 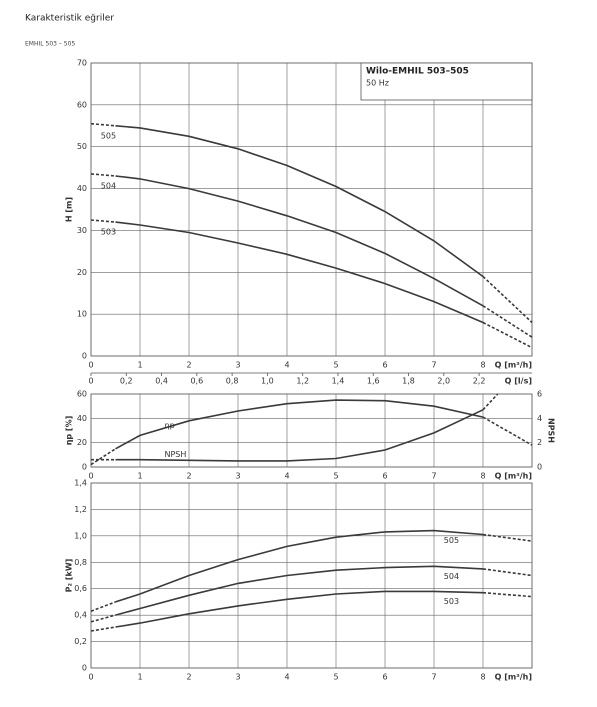 I want to click on y-tick-label: 1,4, so click(x=80, y=483).